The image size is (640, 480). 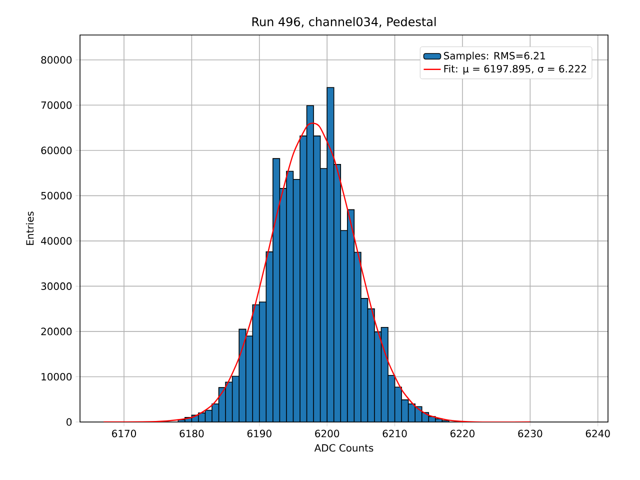 I want to click on y-tick-label: 50000, so click(x=56, y=196).